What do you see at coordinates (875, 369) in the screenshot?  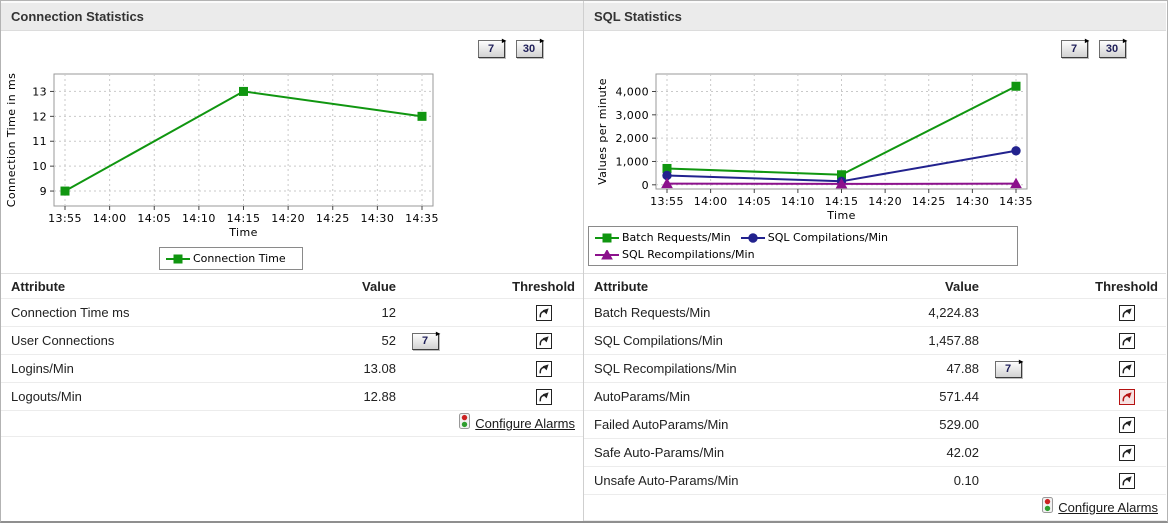 I see `table-row: SQL Recompilations/Min 47.88 7 ▸` at bounding box center [875, 369].